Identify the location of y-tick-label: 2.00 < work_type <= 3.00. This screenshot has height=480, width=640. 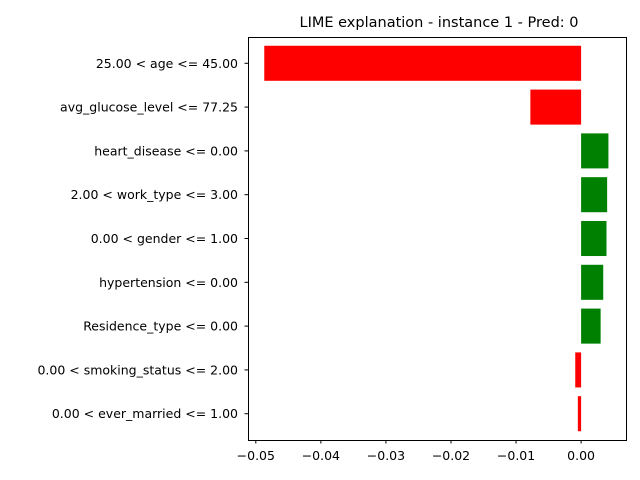
(154, 194).